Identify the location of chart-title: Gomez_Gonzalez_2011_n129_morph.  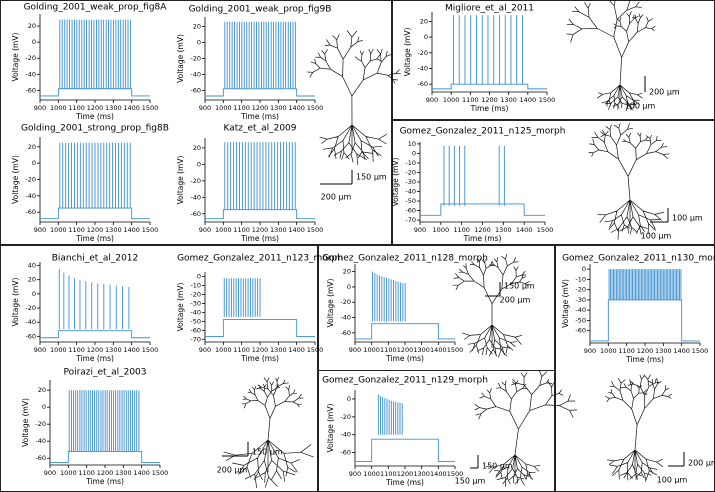
(405, 381).